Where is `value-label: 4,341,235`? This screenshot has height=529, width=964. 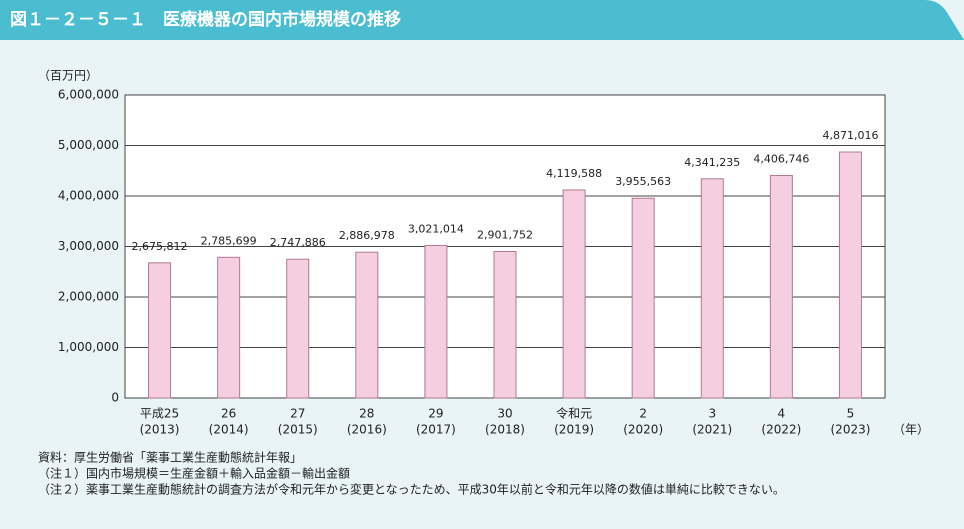 value-label: 4,341,235 is located at coordinates (712, 162).